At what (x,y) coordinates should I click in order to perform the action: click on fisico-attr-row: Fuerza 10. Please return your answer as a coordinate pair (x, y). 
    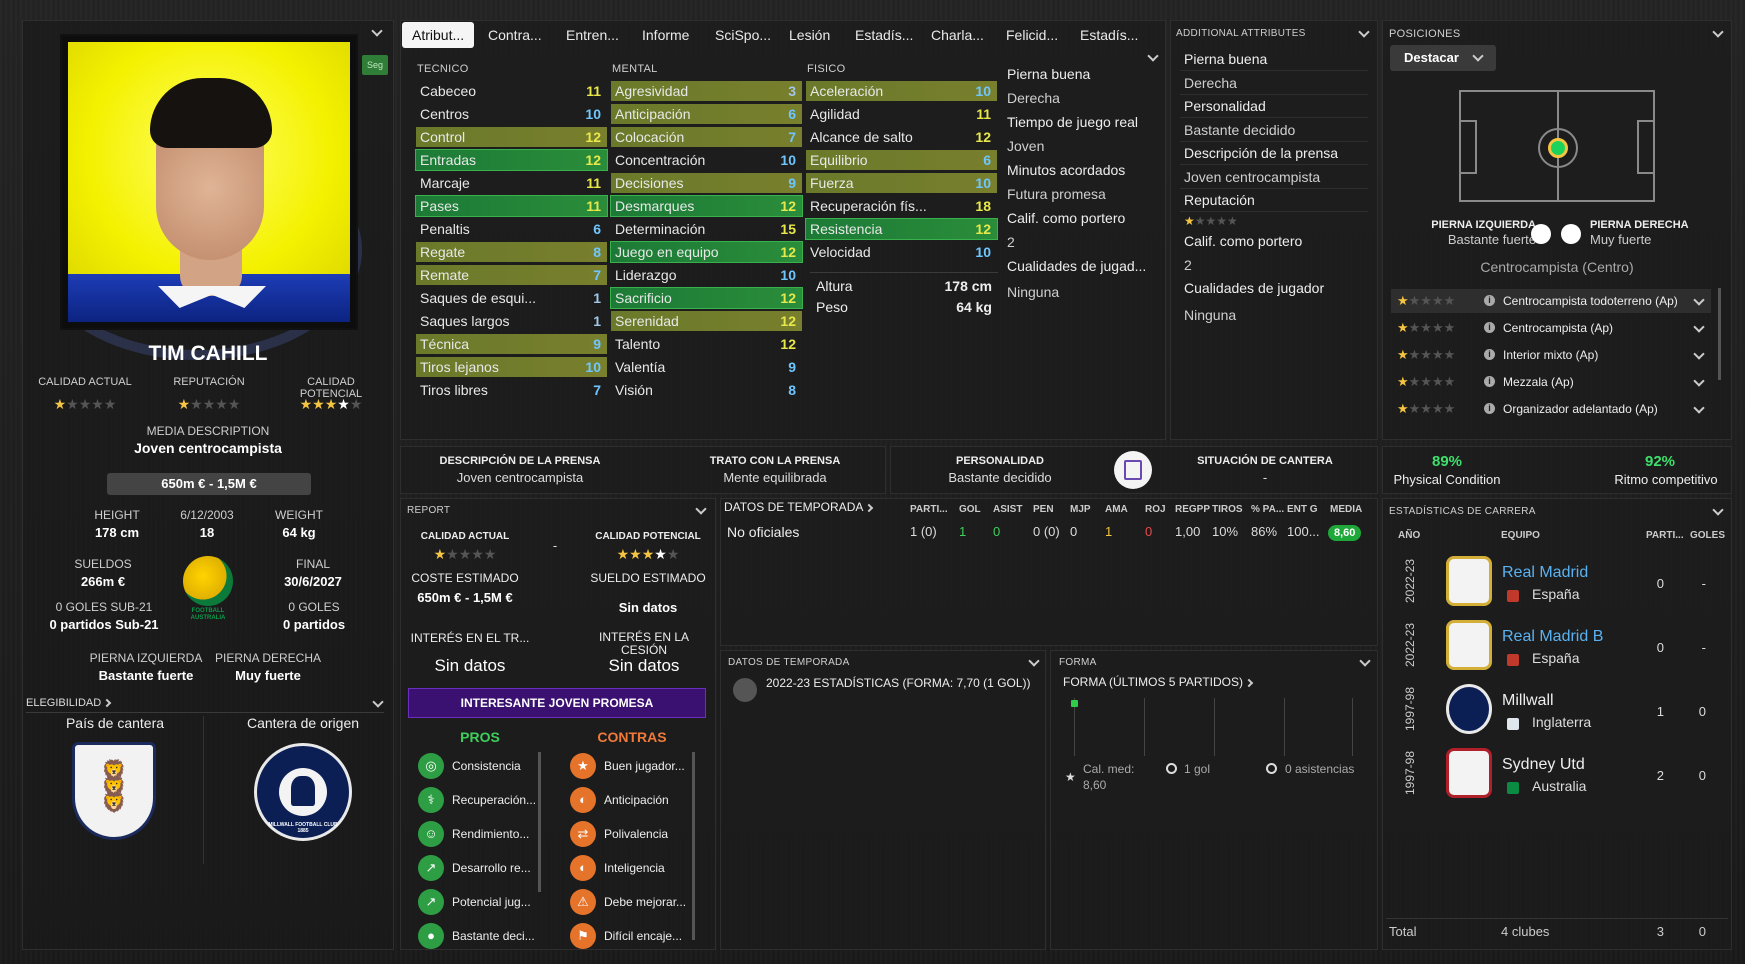
    Looking at the image, I should click on (901, 183).